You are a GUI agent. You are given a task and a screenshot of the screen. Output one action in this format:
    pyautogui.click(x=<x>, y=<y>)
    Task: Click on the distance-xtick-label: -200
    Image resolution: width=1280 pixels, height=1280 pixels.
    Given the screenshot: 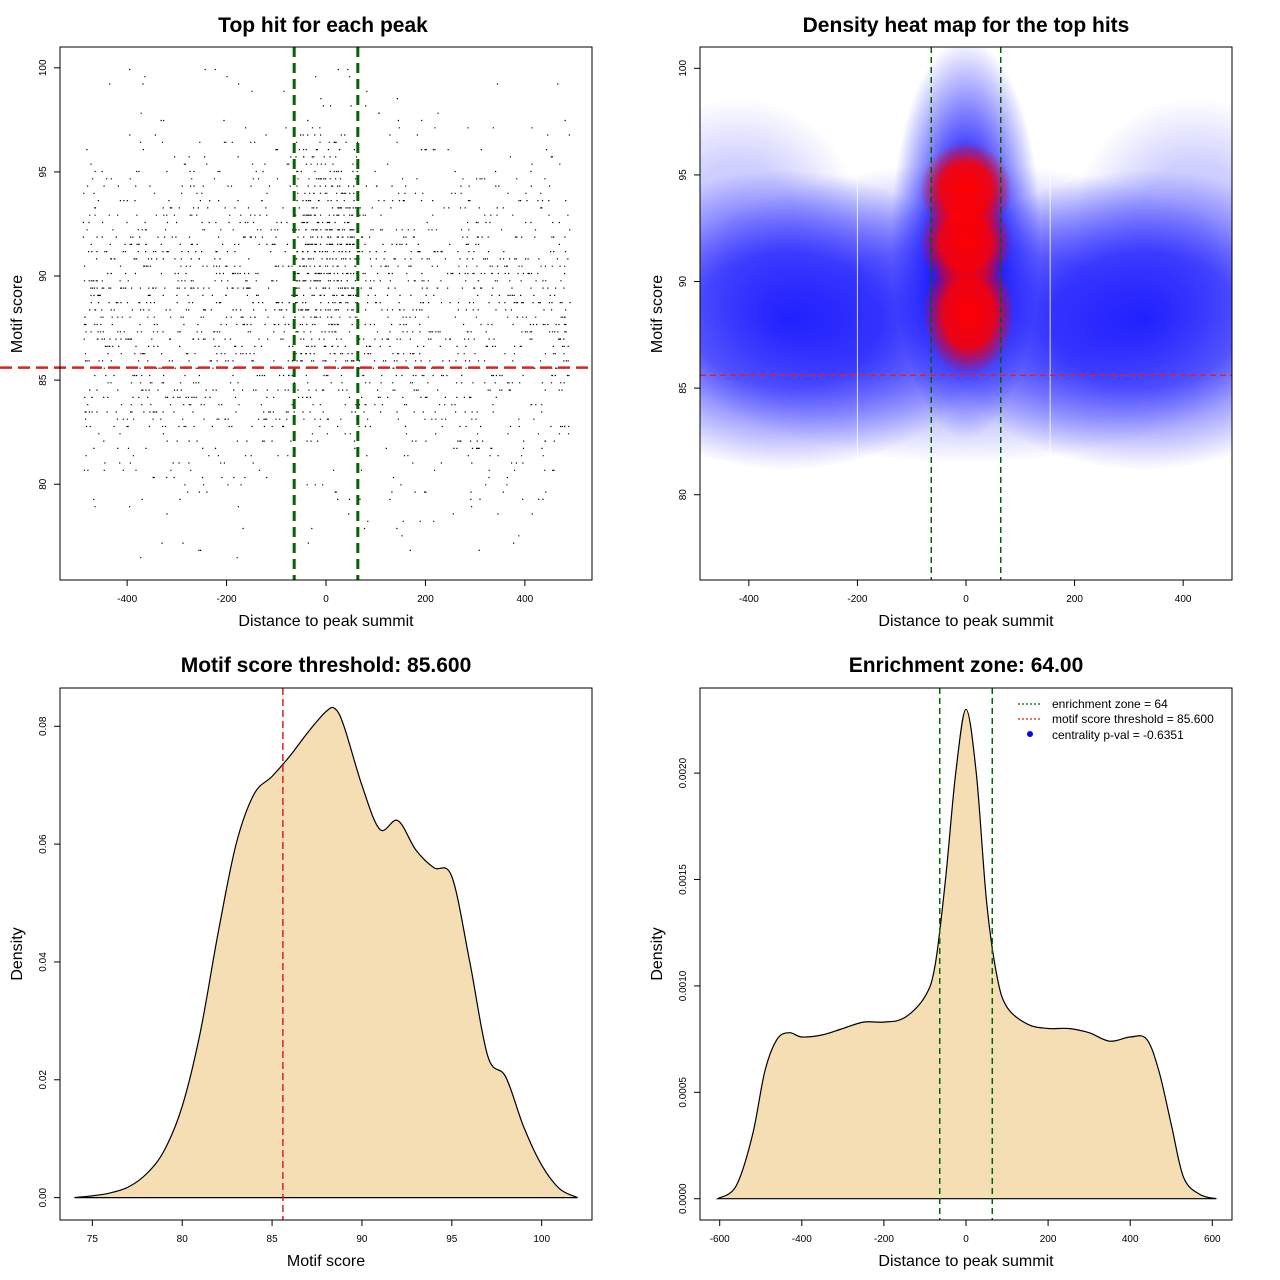 What is the action you would take?
    pyautogui.click(x=884, y=1239)
    